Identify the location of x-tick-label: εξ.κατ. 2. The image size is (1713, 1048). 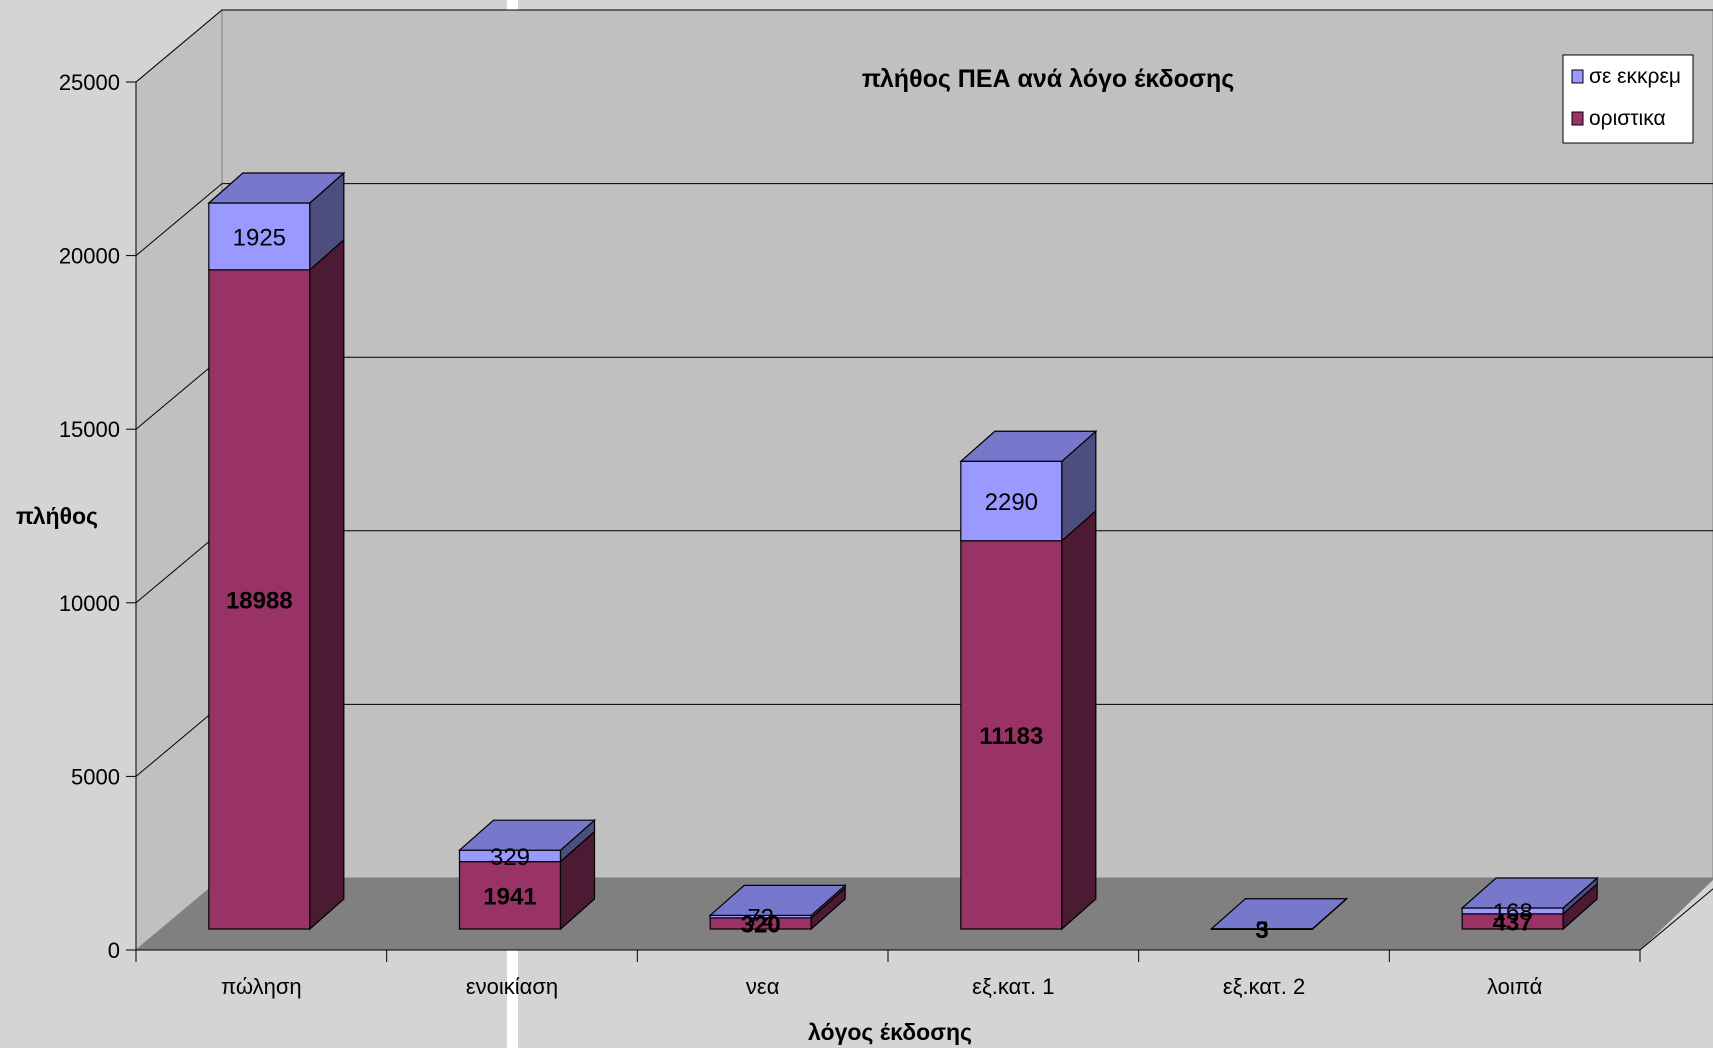
(1264, 986).